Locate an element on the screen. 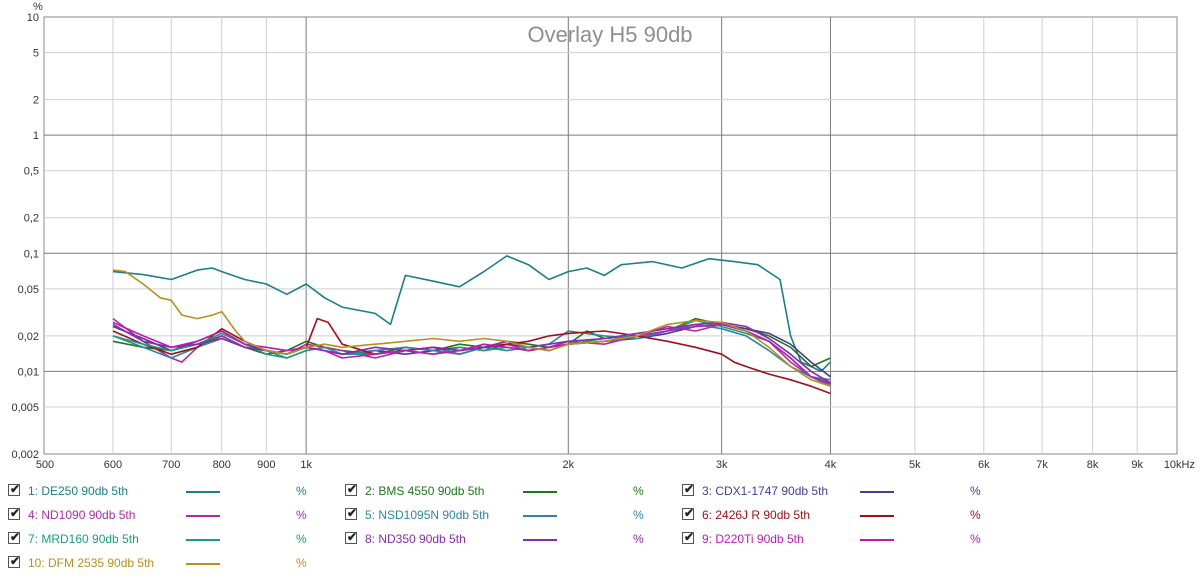 Image resolution: width=1200 pixels, height=576 pixels. x-tick-label: 5k is located at coordinates (915, 465).